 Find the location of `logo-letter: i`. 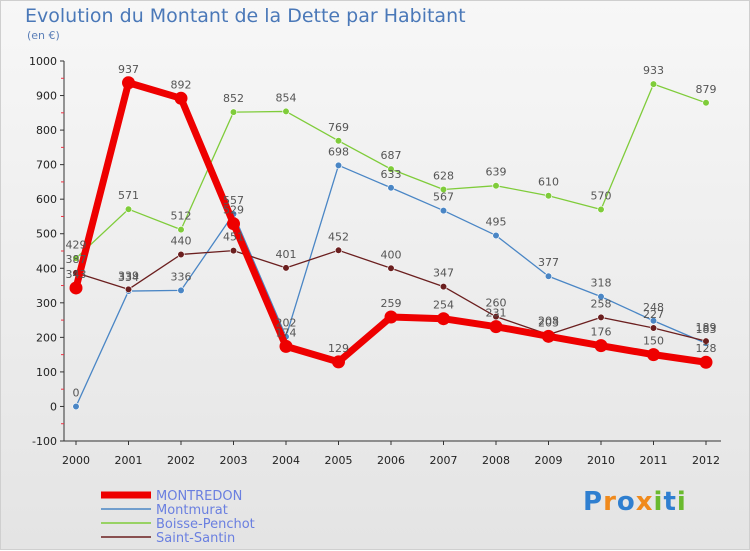

logo-letter: i is located at coordinates (681, 502).